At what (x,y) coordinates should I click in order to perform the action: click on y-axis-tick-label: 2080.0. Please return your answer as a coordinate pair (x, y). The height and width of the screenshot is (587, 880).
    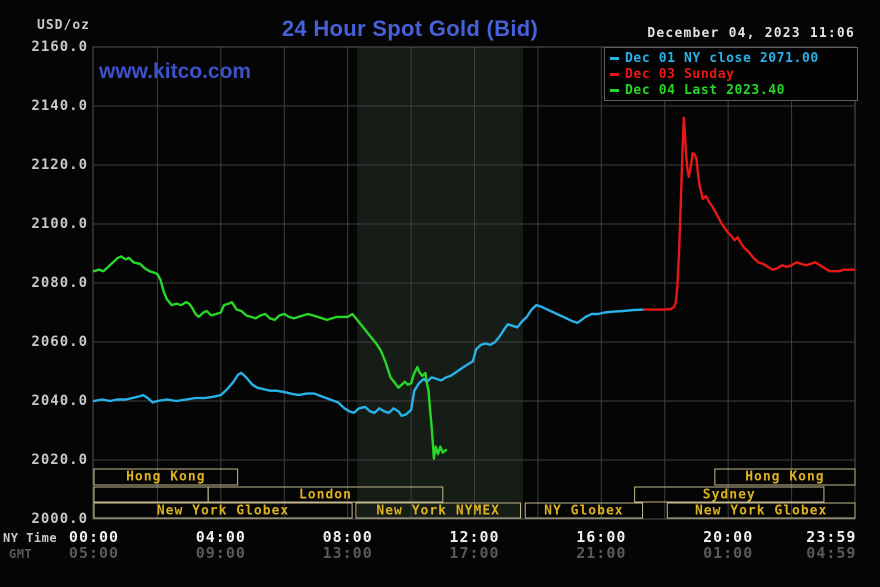
    Looking at the image, I should click on (59, 283).